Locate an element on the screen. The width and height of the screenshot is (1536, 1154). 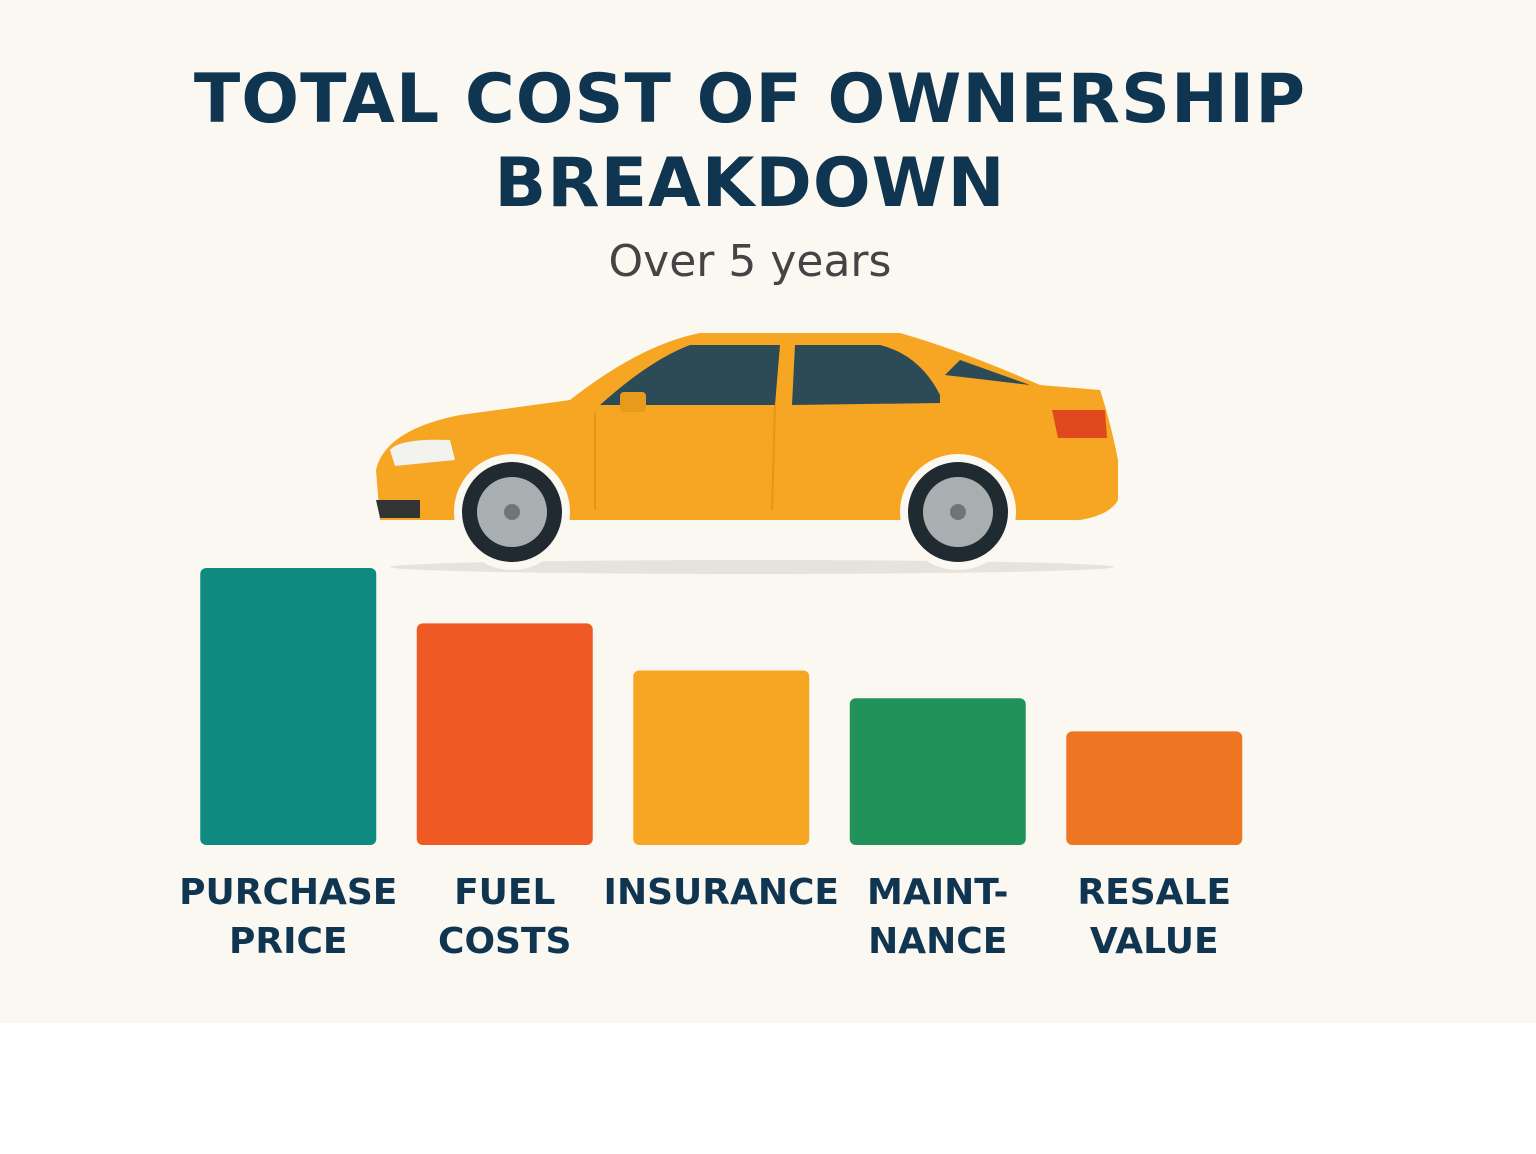
x-tick-label: FUEL COSTS is located at coordinates (505, 917).